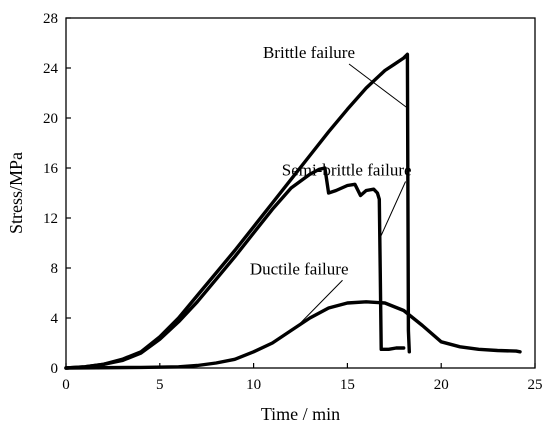 The height and width of the screenshot is (433, 550). What do you see at coordinates (55, 369) in the screenshot?
I see `y-tick-label: 0` at bounding box center [55, 369].